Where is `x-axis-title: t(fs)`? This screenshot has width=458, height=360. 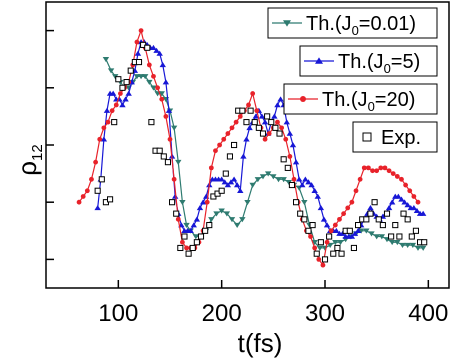
x-axis-title: t(fs) is located at coordinates (260, 343).